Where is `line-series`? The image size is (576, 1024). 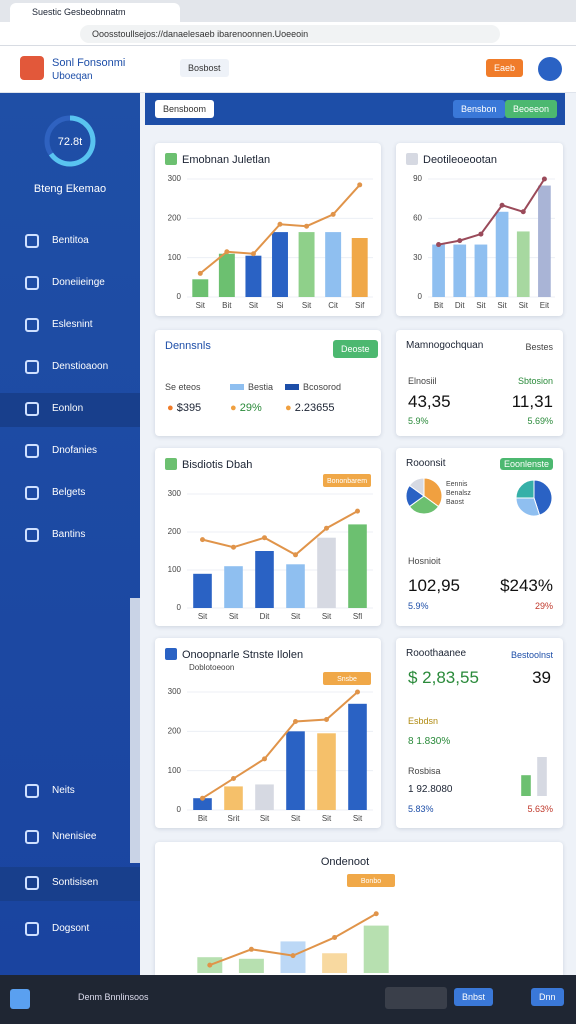
line-series is located at coordinates (492, 212).